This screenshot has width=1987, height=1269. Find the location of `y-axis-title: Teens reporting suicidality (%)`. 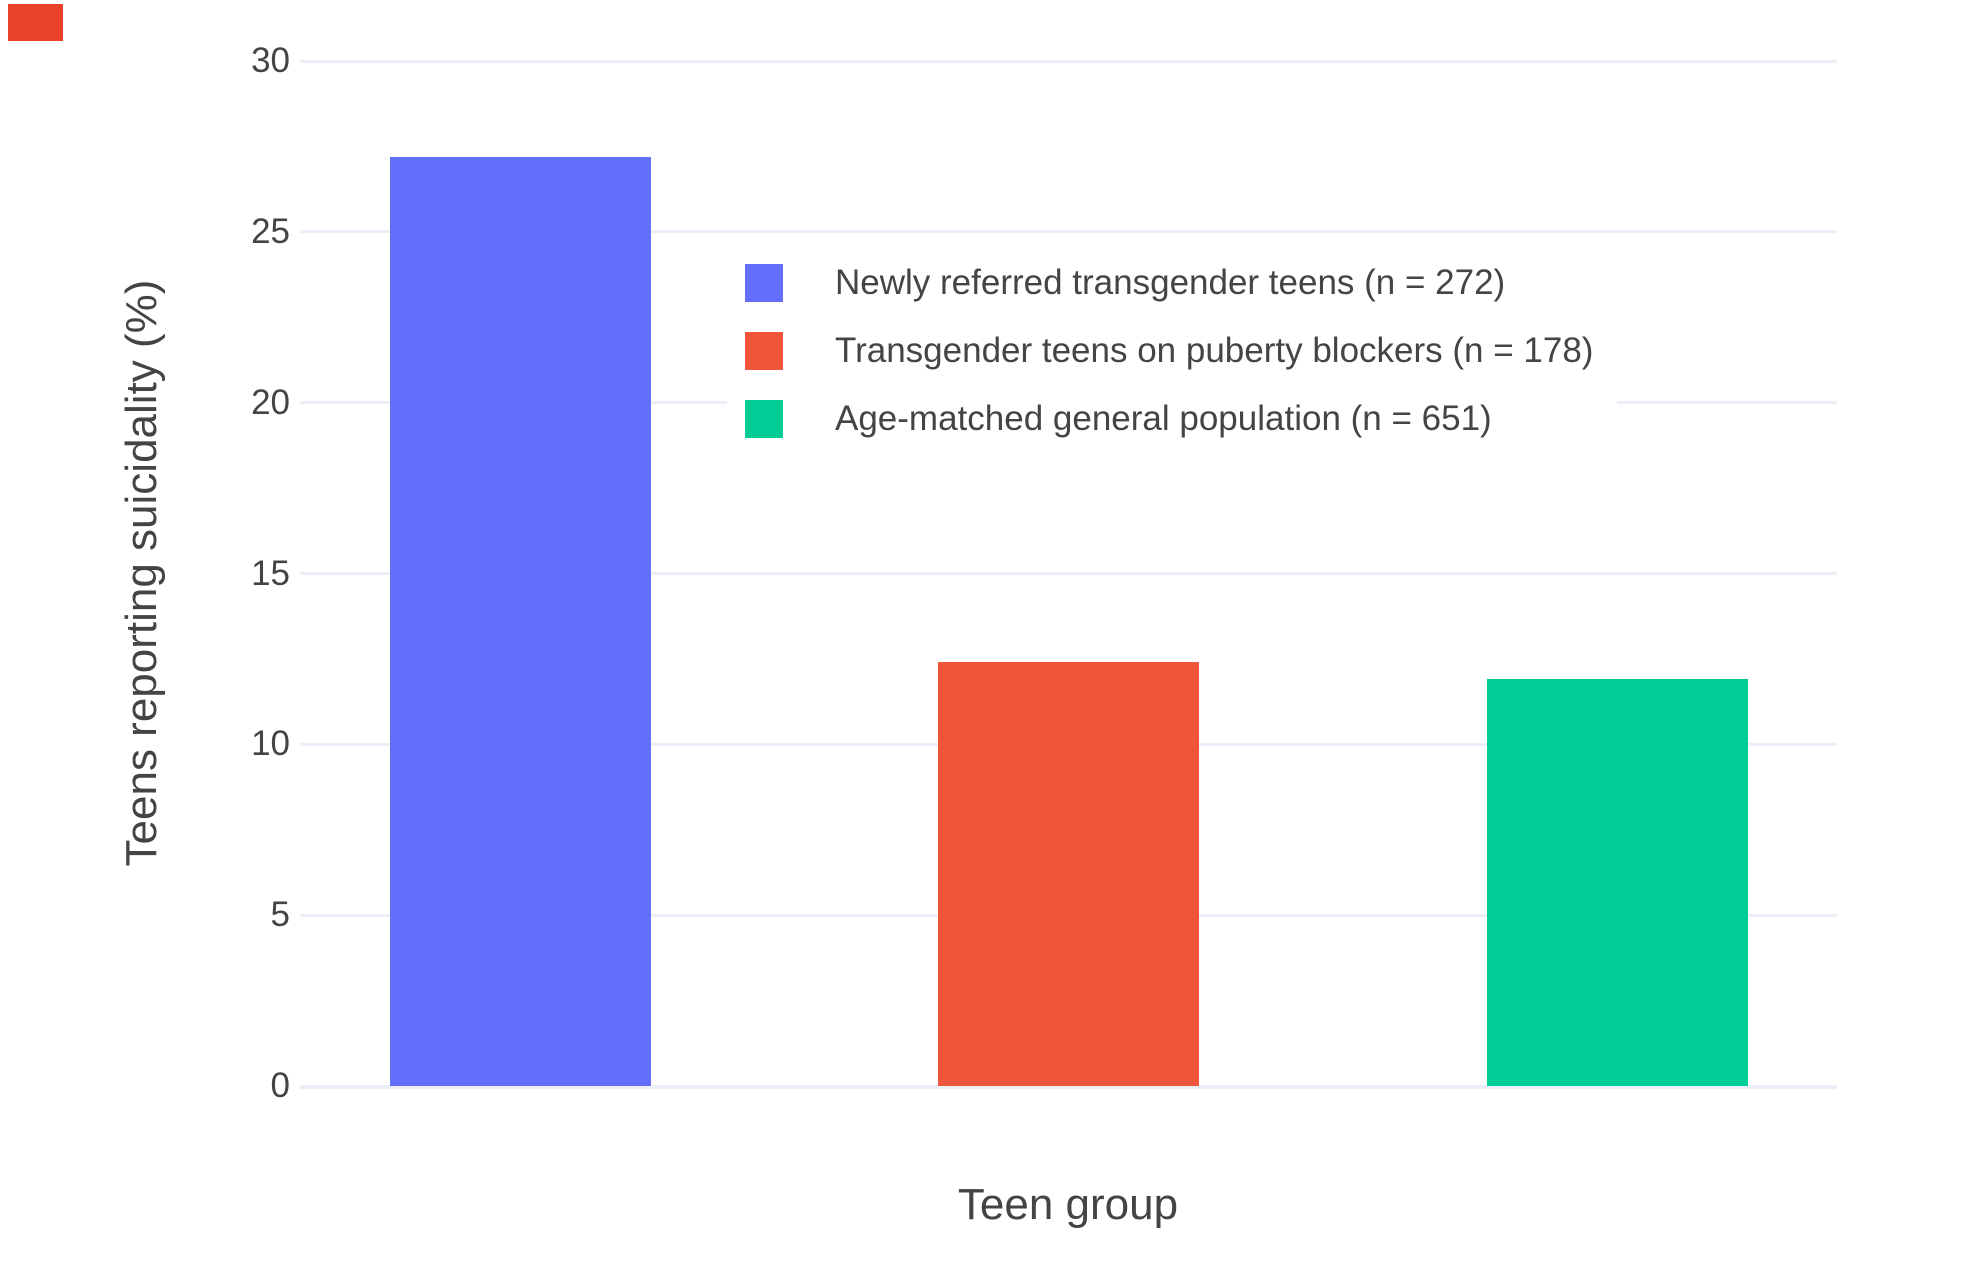

y-axis-title: Teens reporting suicidality (%) is located at coordinates (141, 573).